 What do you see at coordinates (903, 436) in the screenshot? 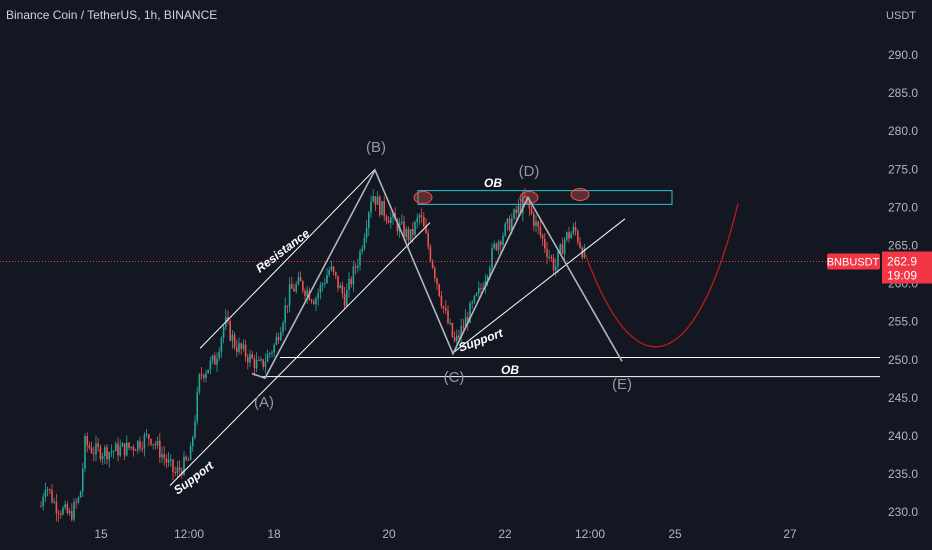
I see `price-tick: 240.0` at bounding box center [903, 436].